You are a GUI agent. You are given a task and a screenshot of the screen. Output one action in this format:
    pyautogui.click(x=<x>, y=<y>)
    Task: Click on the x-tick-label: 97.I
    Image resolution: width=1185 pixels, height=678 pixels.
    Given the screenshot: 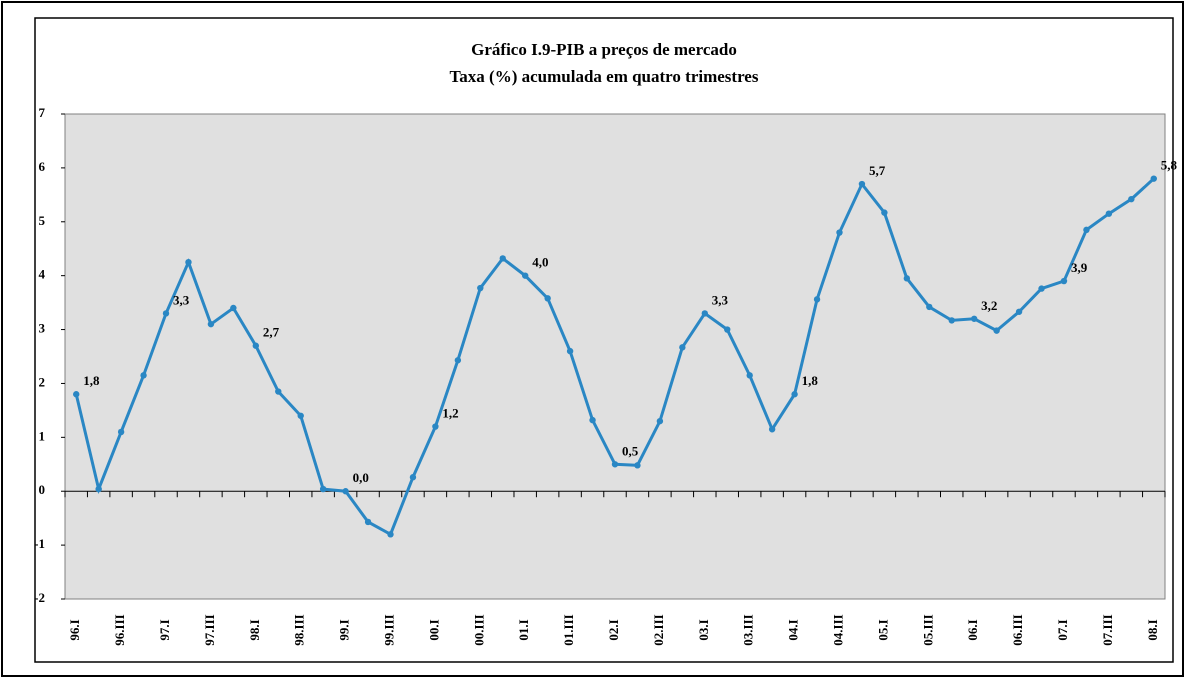 What is the action you would take?
    pyautogui.click(x=164, y=629)
    